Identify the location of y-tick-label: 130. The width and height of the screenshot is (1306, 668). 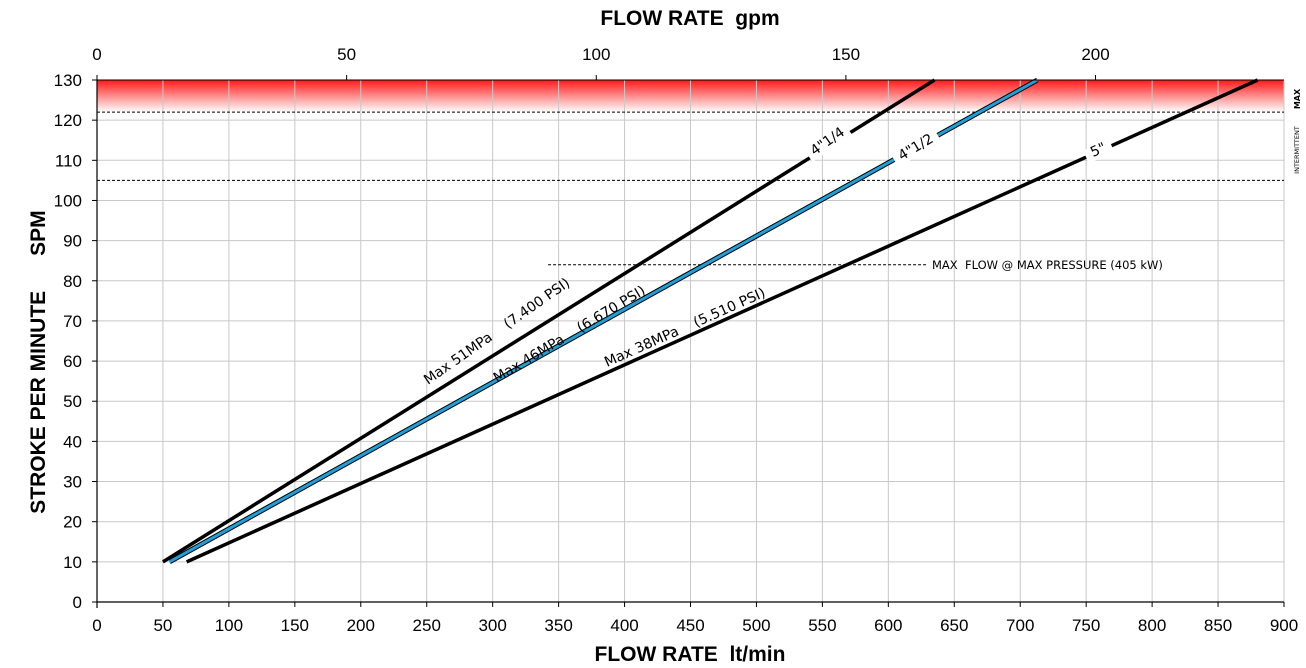
(68, 80).